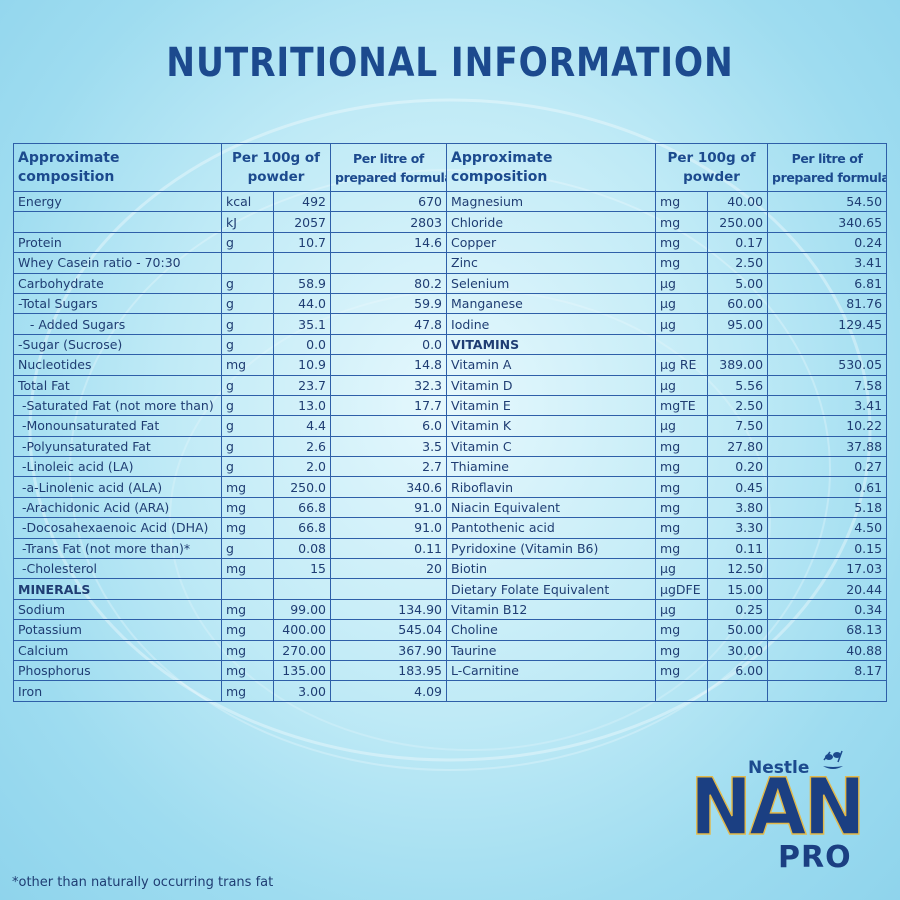 The width and height of the screenshot is (900, 900). Describe the element at coordinates (302, 365) in the screenshot. I see `left-per100g-cell: 10.9` at that location.